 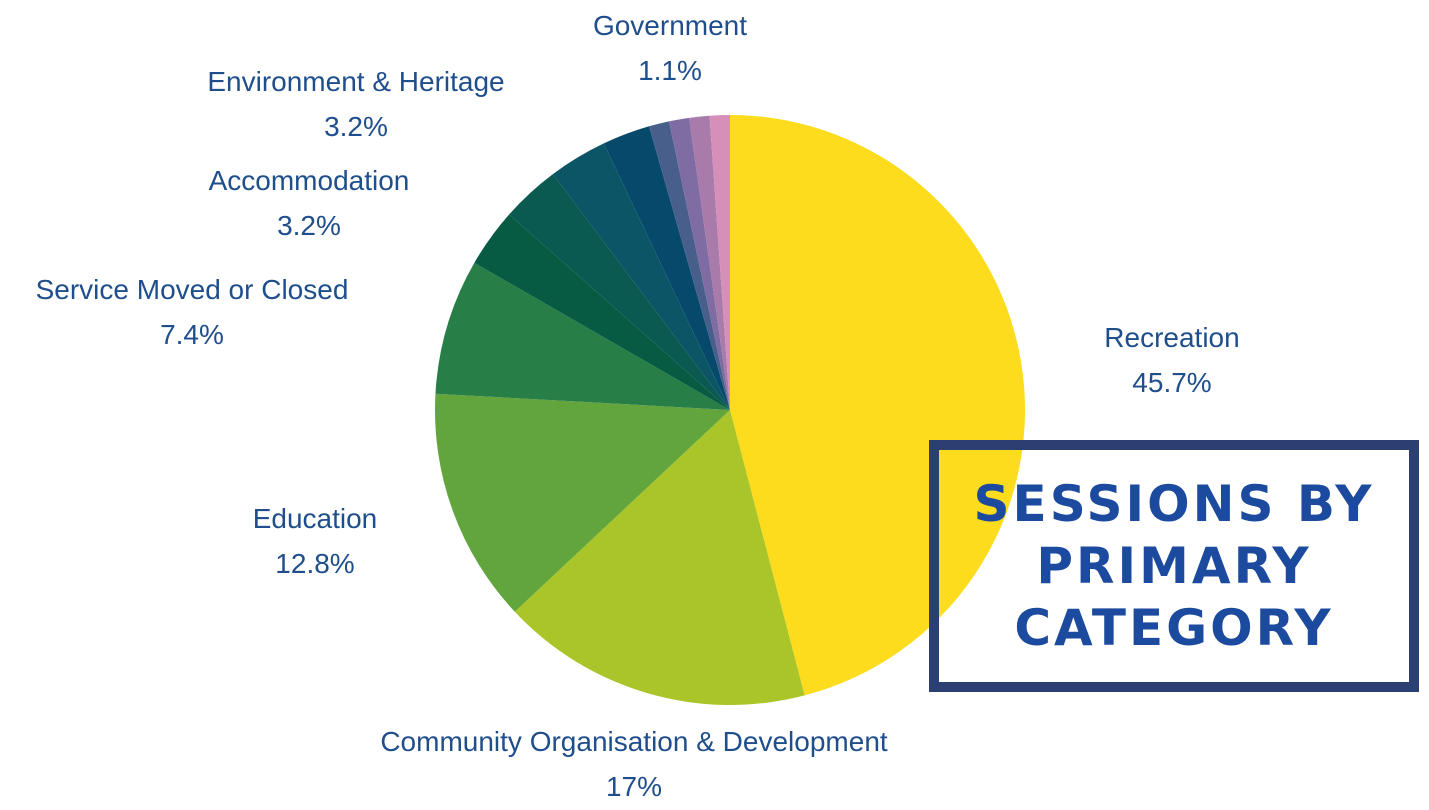 I want to click on pie-slice-service-moved-or-closed, so click(x=582, y=336).